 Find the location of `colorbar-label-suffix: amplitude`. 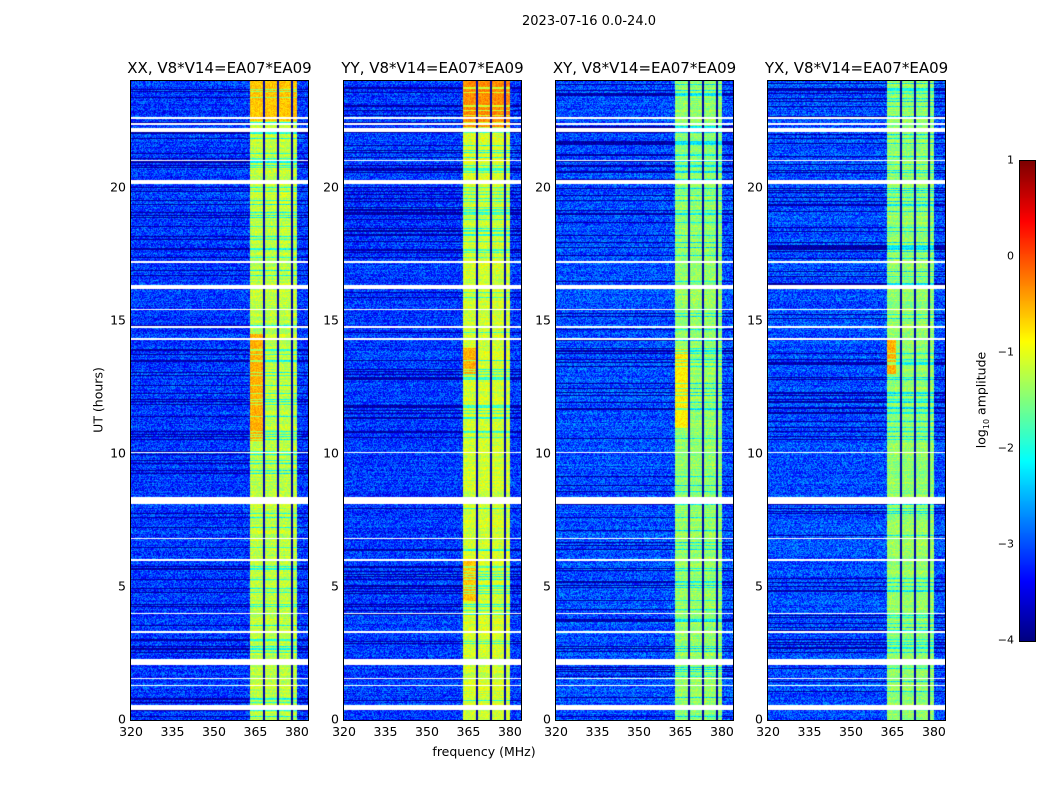

colorbar-label-suffix: amplitude is located at coordinates (981, 385).